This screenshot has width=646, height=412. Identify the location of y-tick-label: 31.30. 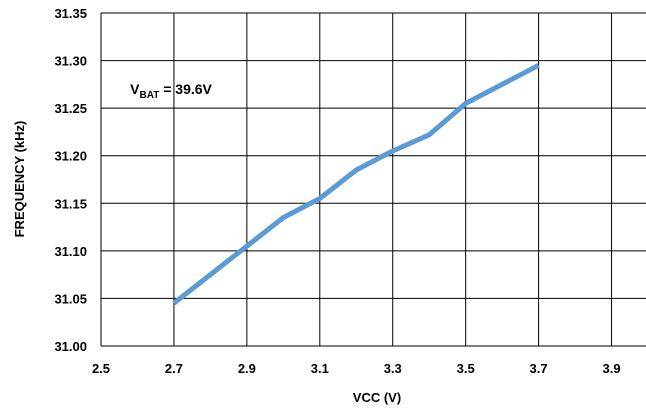
(70, 61).